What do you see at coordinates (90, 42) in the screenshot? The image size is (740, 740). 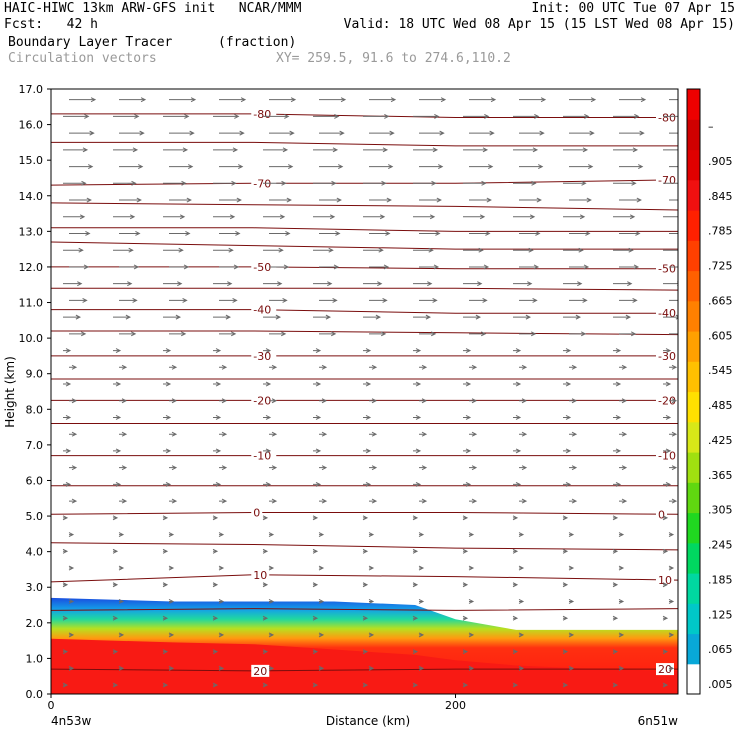 I see `field-name: Boundary Layer Tracer` at bounding box center [90, 42].